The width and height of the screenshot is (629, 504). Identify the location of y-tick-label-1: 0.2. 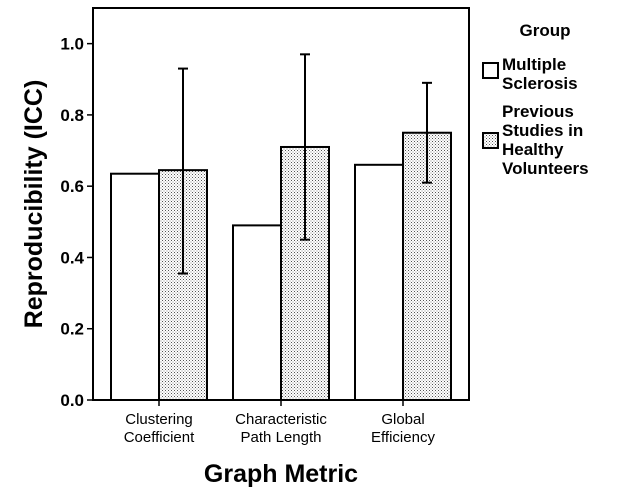
(72, 329).